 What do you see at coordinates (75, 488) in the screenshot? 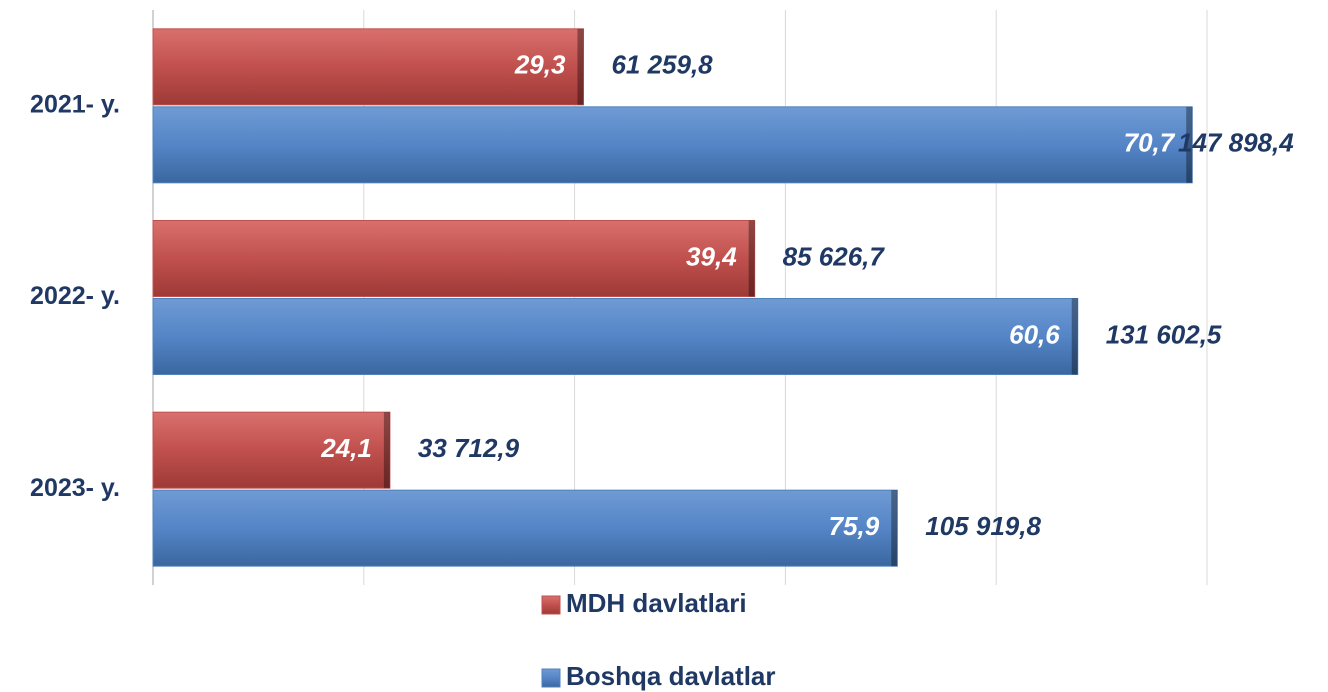
I see `y-tick-label: 2023- y.` at bounding box center [75, 488].